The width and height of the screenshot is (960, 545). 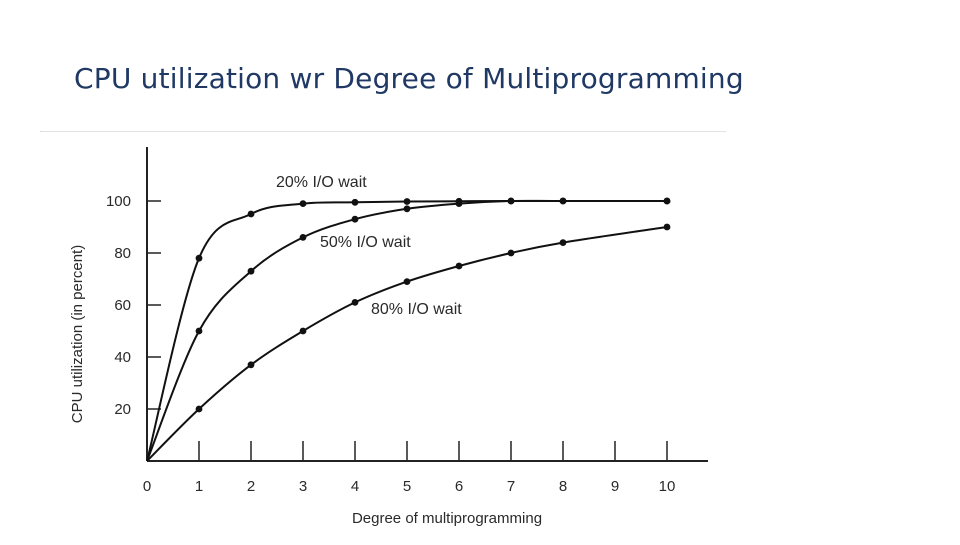 What do you see at coordinates (122, 253) in the screenshot?
I see `y-tick-label-80: 80` at bounding box center [122, 253].